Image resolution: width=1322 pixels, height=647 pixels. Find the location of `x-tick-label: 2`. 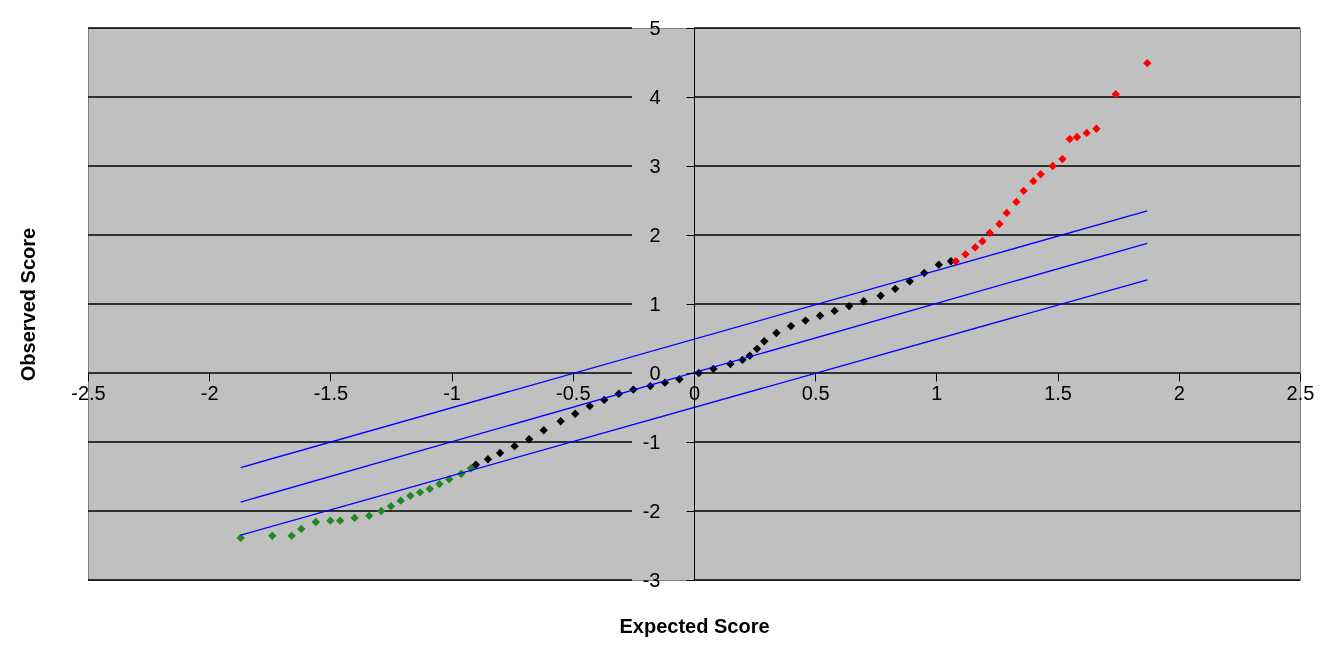

x-tick-label: 2 is located at coordinates (1179, 392).